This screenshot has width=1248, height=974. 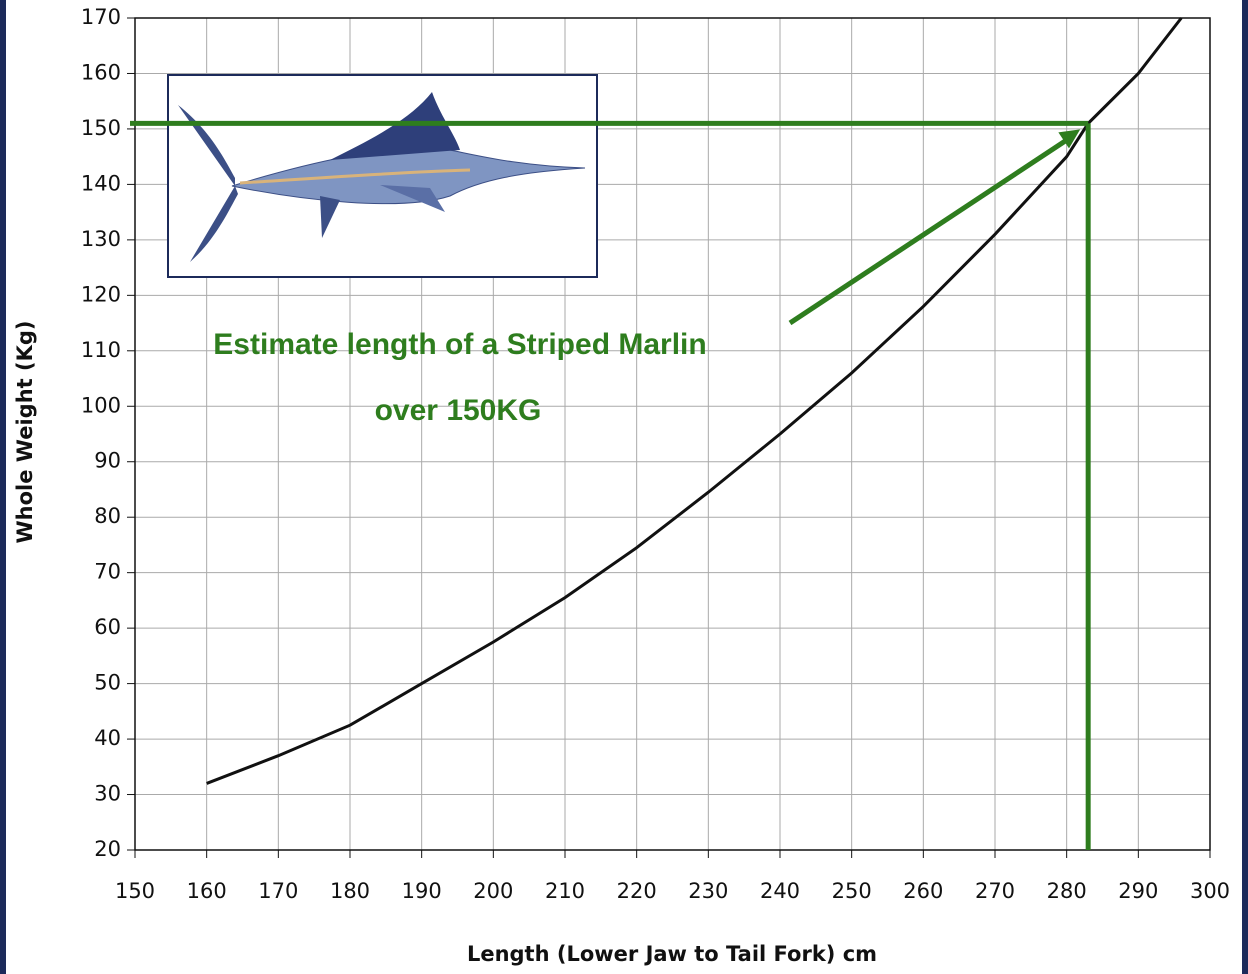 I want to click on y-tick-label: 130, so click(x=101, y=239).